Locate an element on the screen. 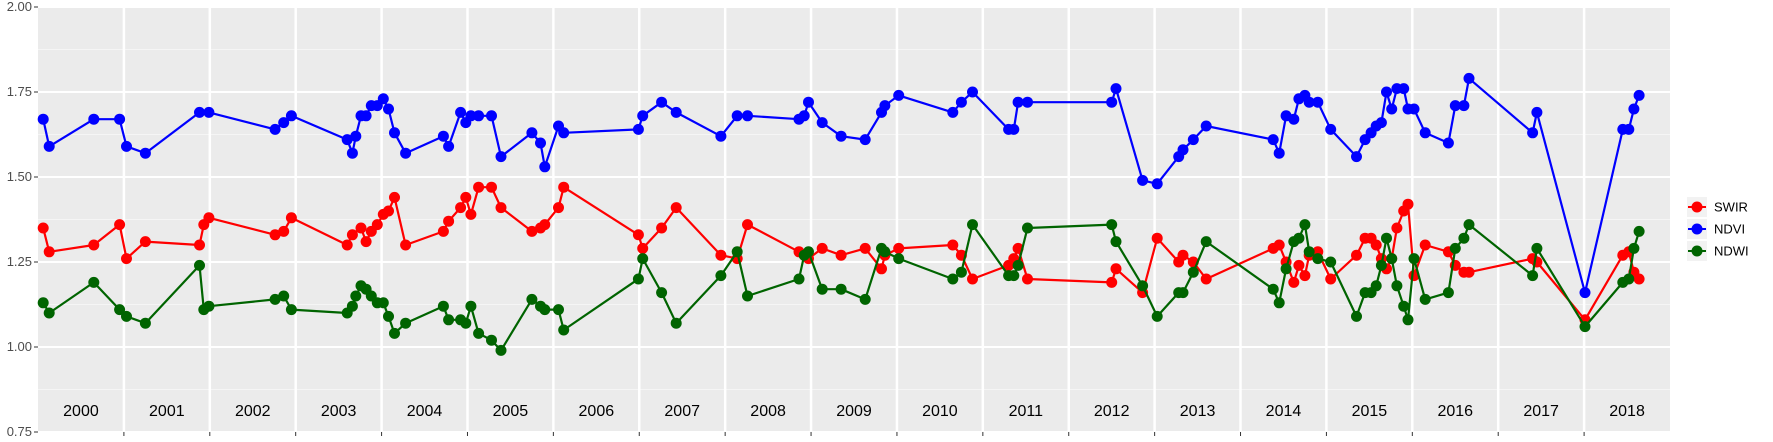 Image resolution: width=1773 pixels, height=442 pixels. y-tick-label: 1.25 is located at coordinates (19, 261).